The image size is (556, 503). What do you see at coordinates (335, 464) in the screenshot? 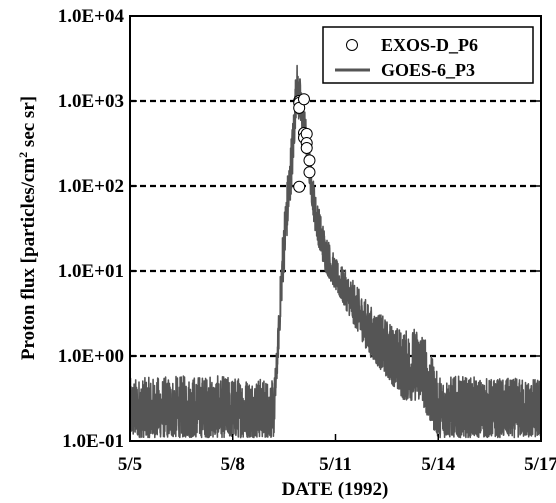
I see `x-tick-label: 5/11` at bounding box center [335, 464].